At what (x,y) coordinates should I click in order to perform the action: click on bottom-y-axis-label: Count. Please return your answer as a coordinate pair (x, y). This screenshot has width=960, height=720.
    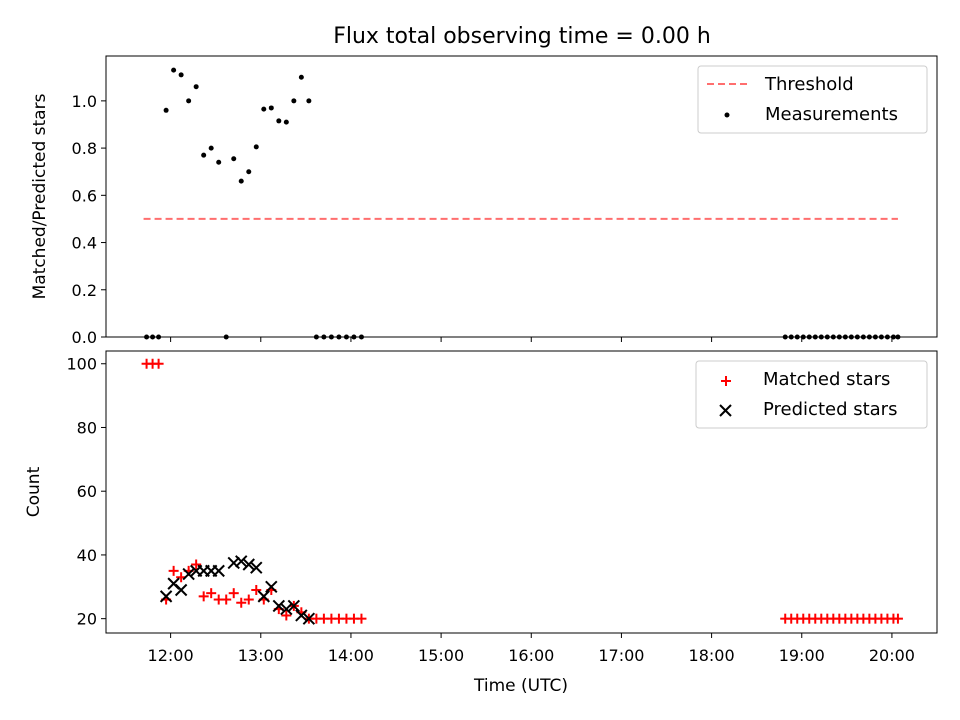
    Looking at the image, I should click on (34, 491).